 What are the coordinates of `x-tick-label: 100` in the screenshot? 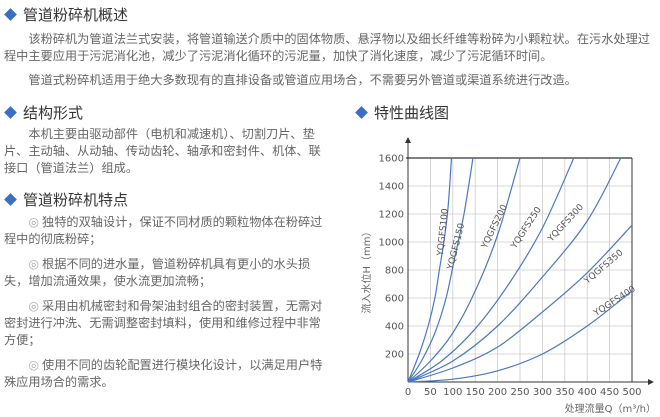 It's located at (452, 392).